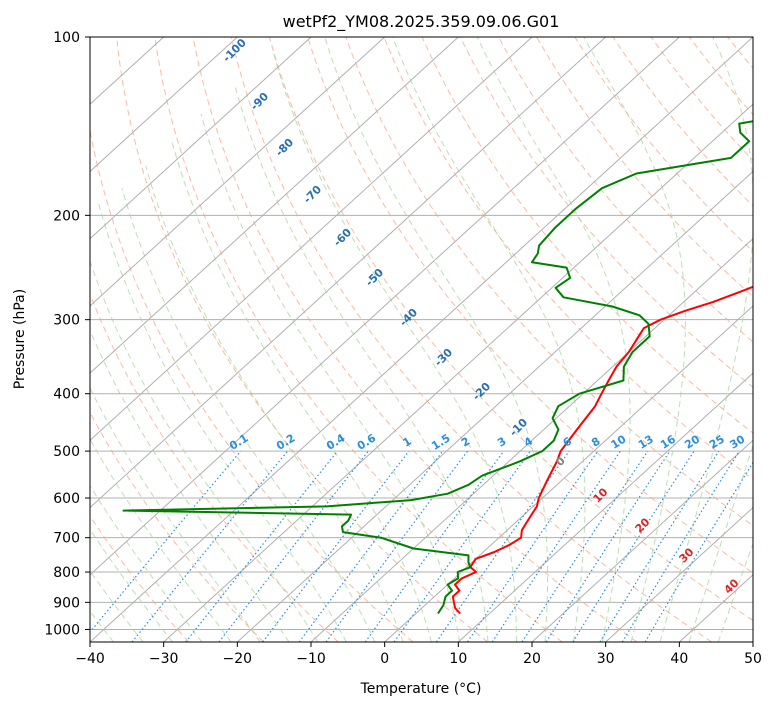 This screenshot has width=775, height=708. I want to click on x-tick-label: 10, so click(458, 659).